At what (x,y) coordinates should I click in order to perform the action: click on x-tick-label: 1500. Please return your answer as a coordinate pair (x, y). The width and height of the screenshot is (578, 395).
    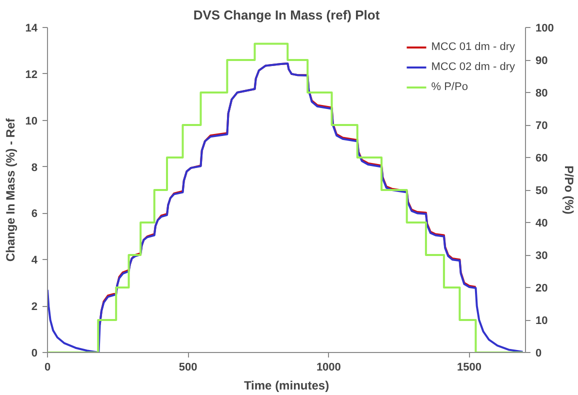
    Looking at the image, I should click on (469, 368).